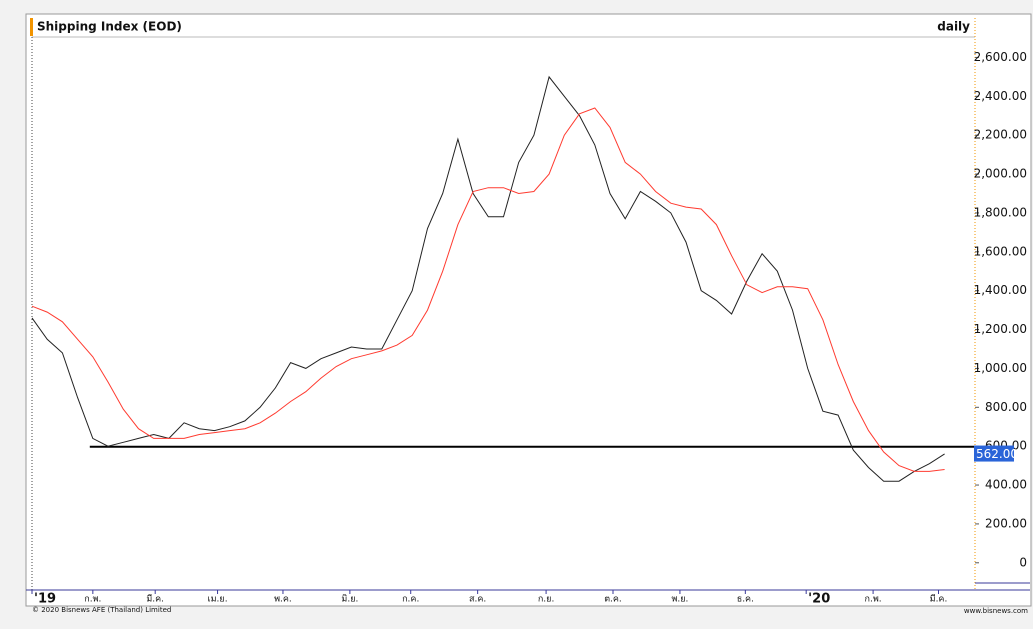 This screenshot has width=1033, height=629. Describe the element at coordinates (1000, 174) in the screenshot. I see `y-tick-label: 2,000.00` at that location.